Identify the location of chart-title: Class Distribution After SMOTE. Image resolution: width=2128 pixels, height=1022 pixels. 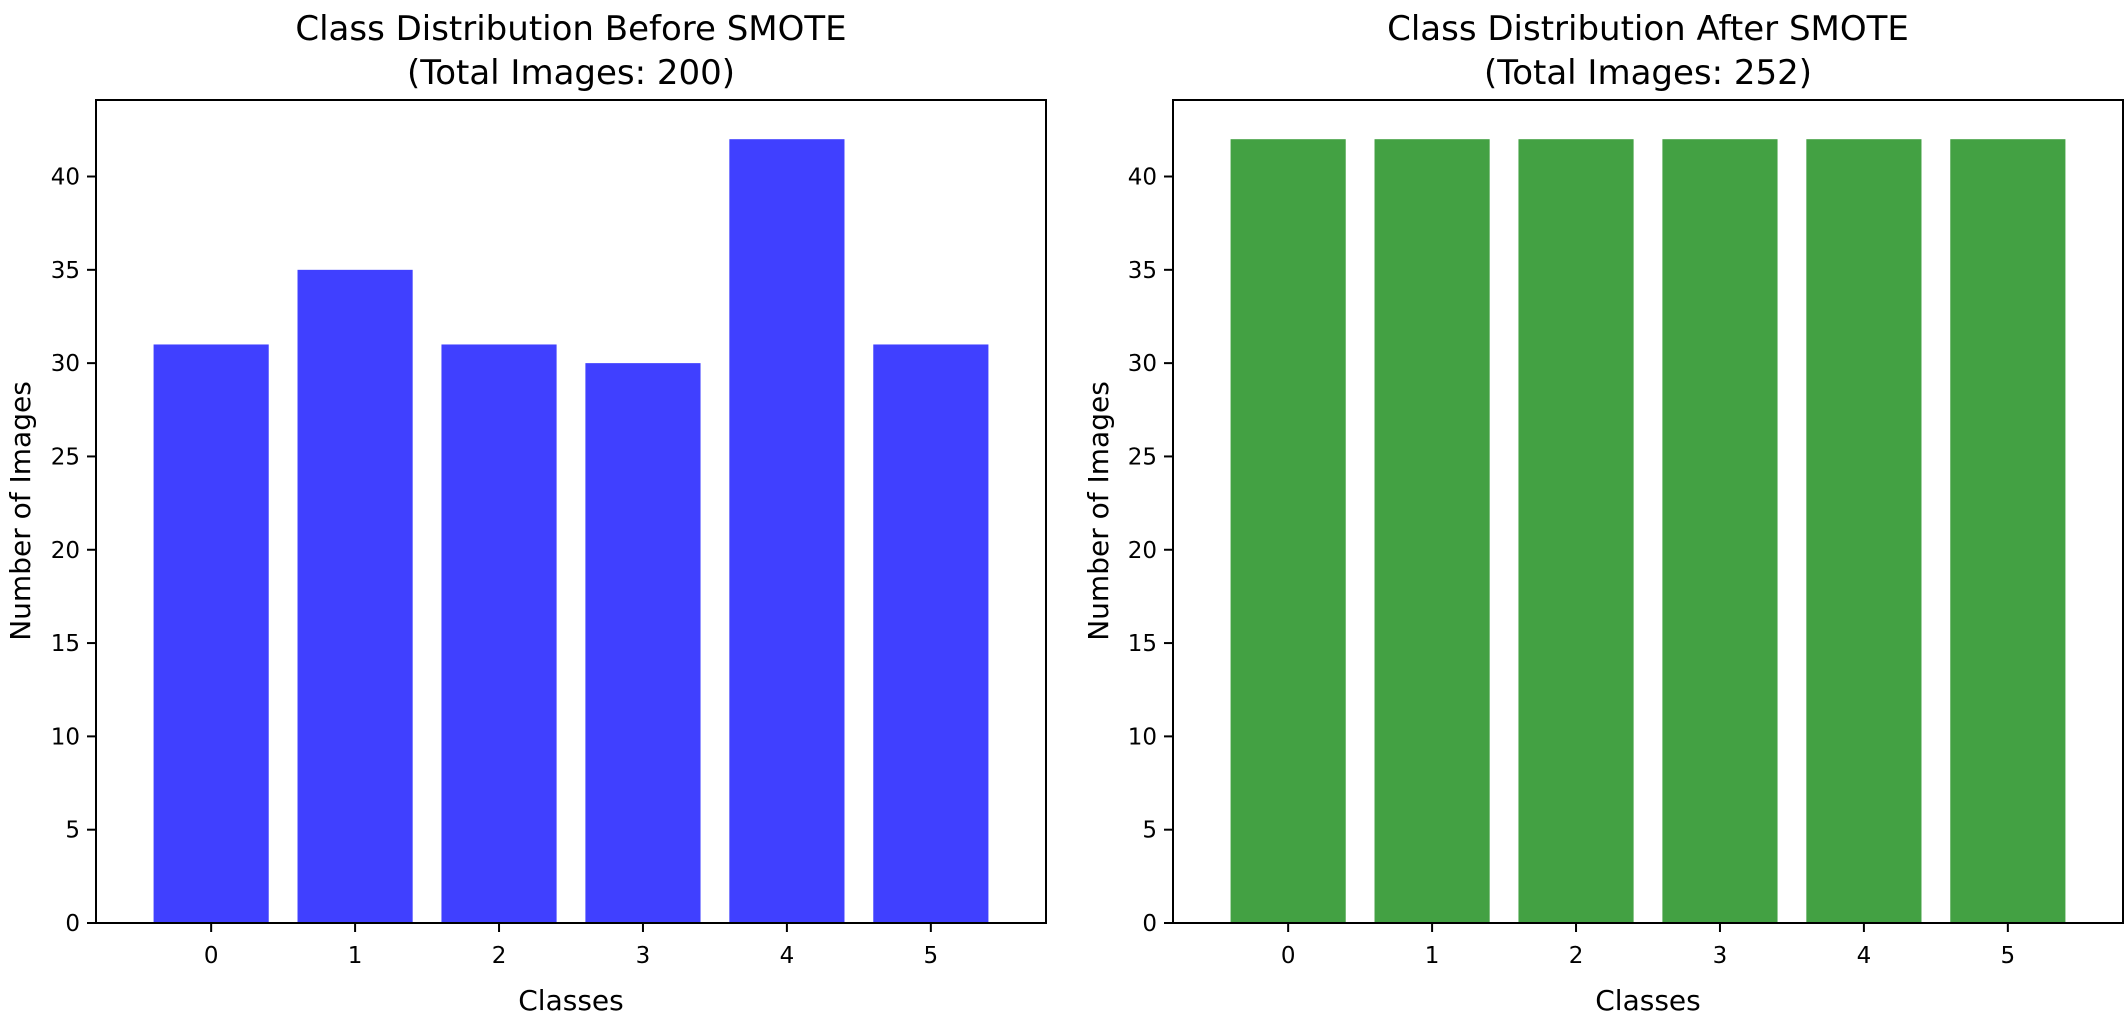
(1648, 29).